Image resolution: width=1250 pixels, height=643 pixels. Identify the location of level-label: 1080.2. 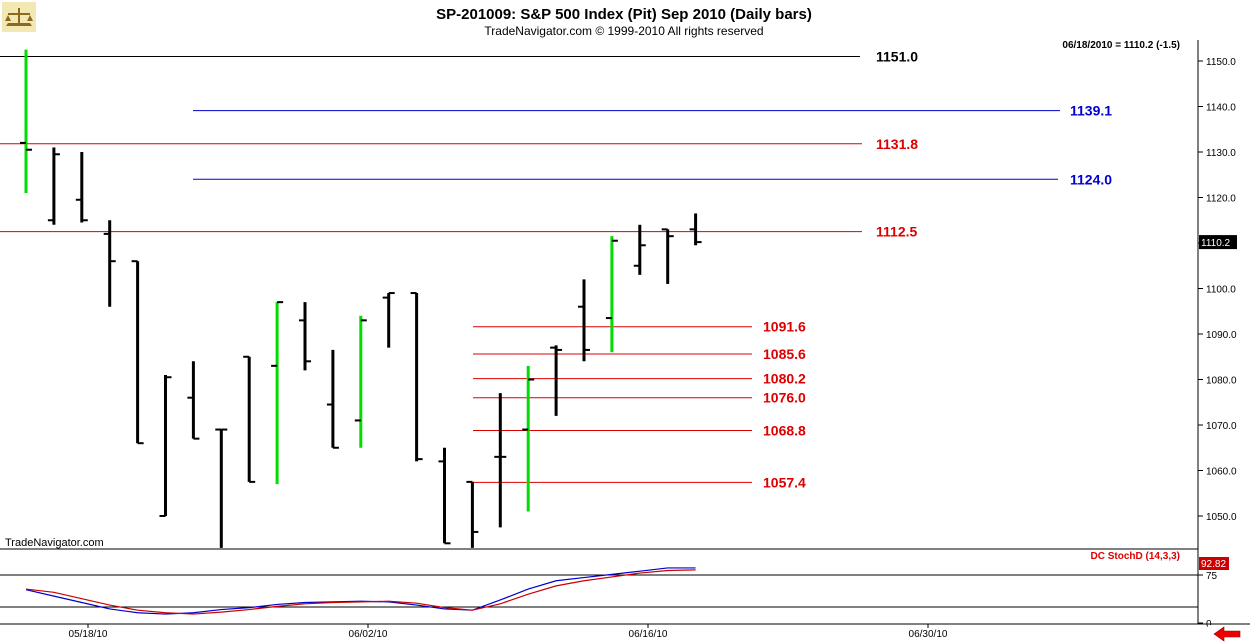
(784, 379).